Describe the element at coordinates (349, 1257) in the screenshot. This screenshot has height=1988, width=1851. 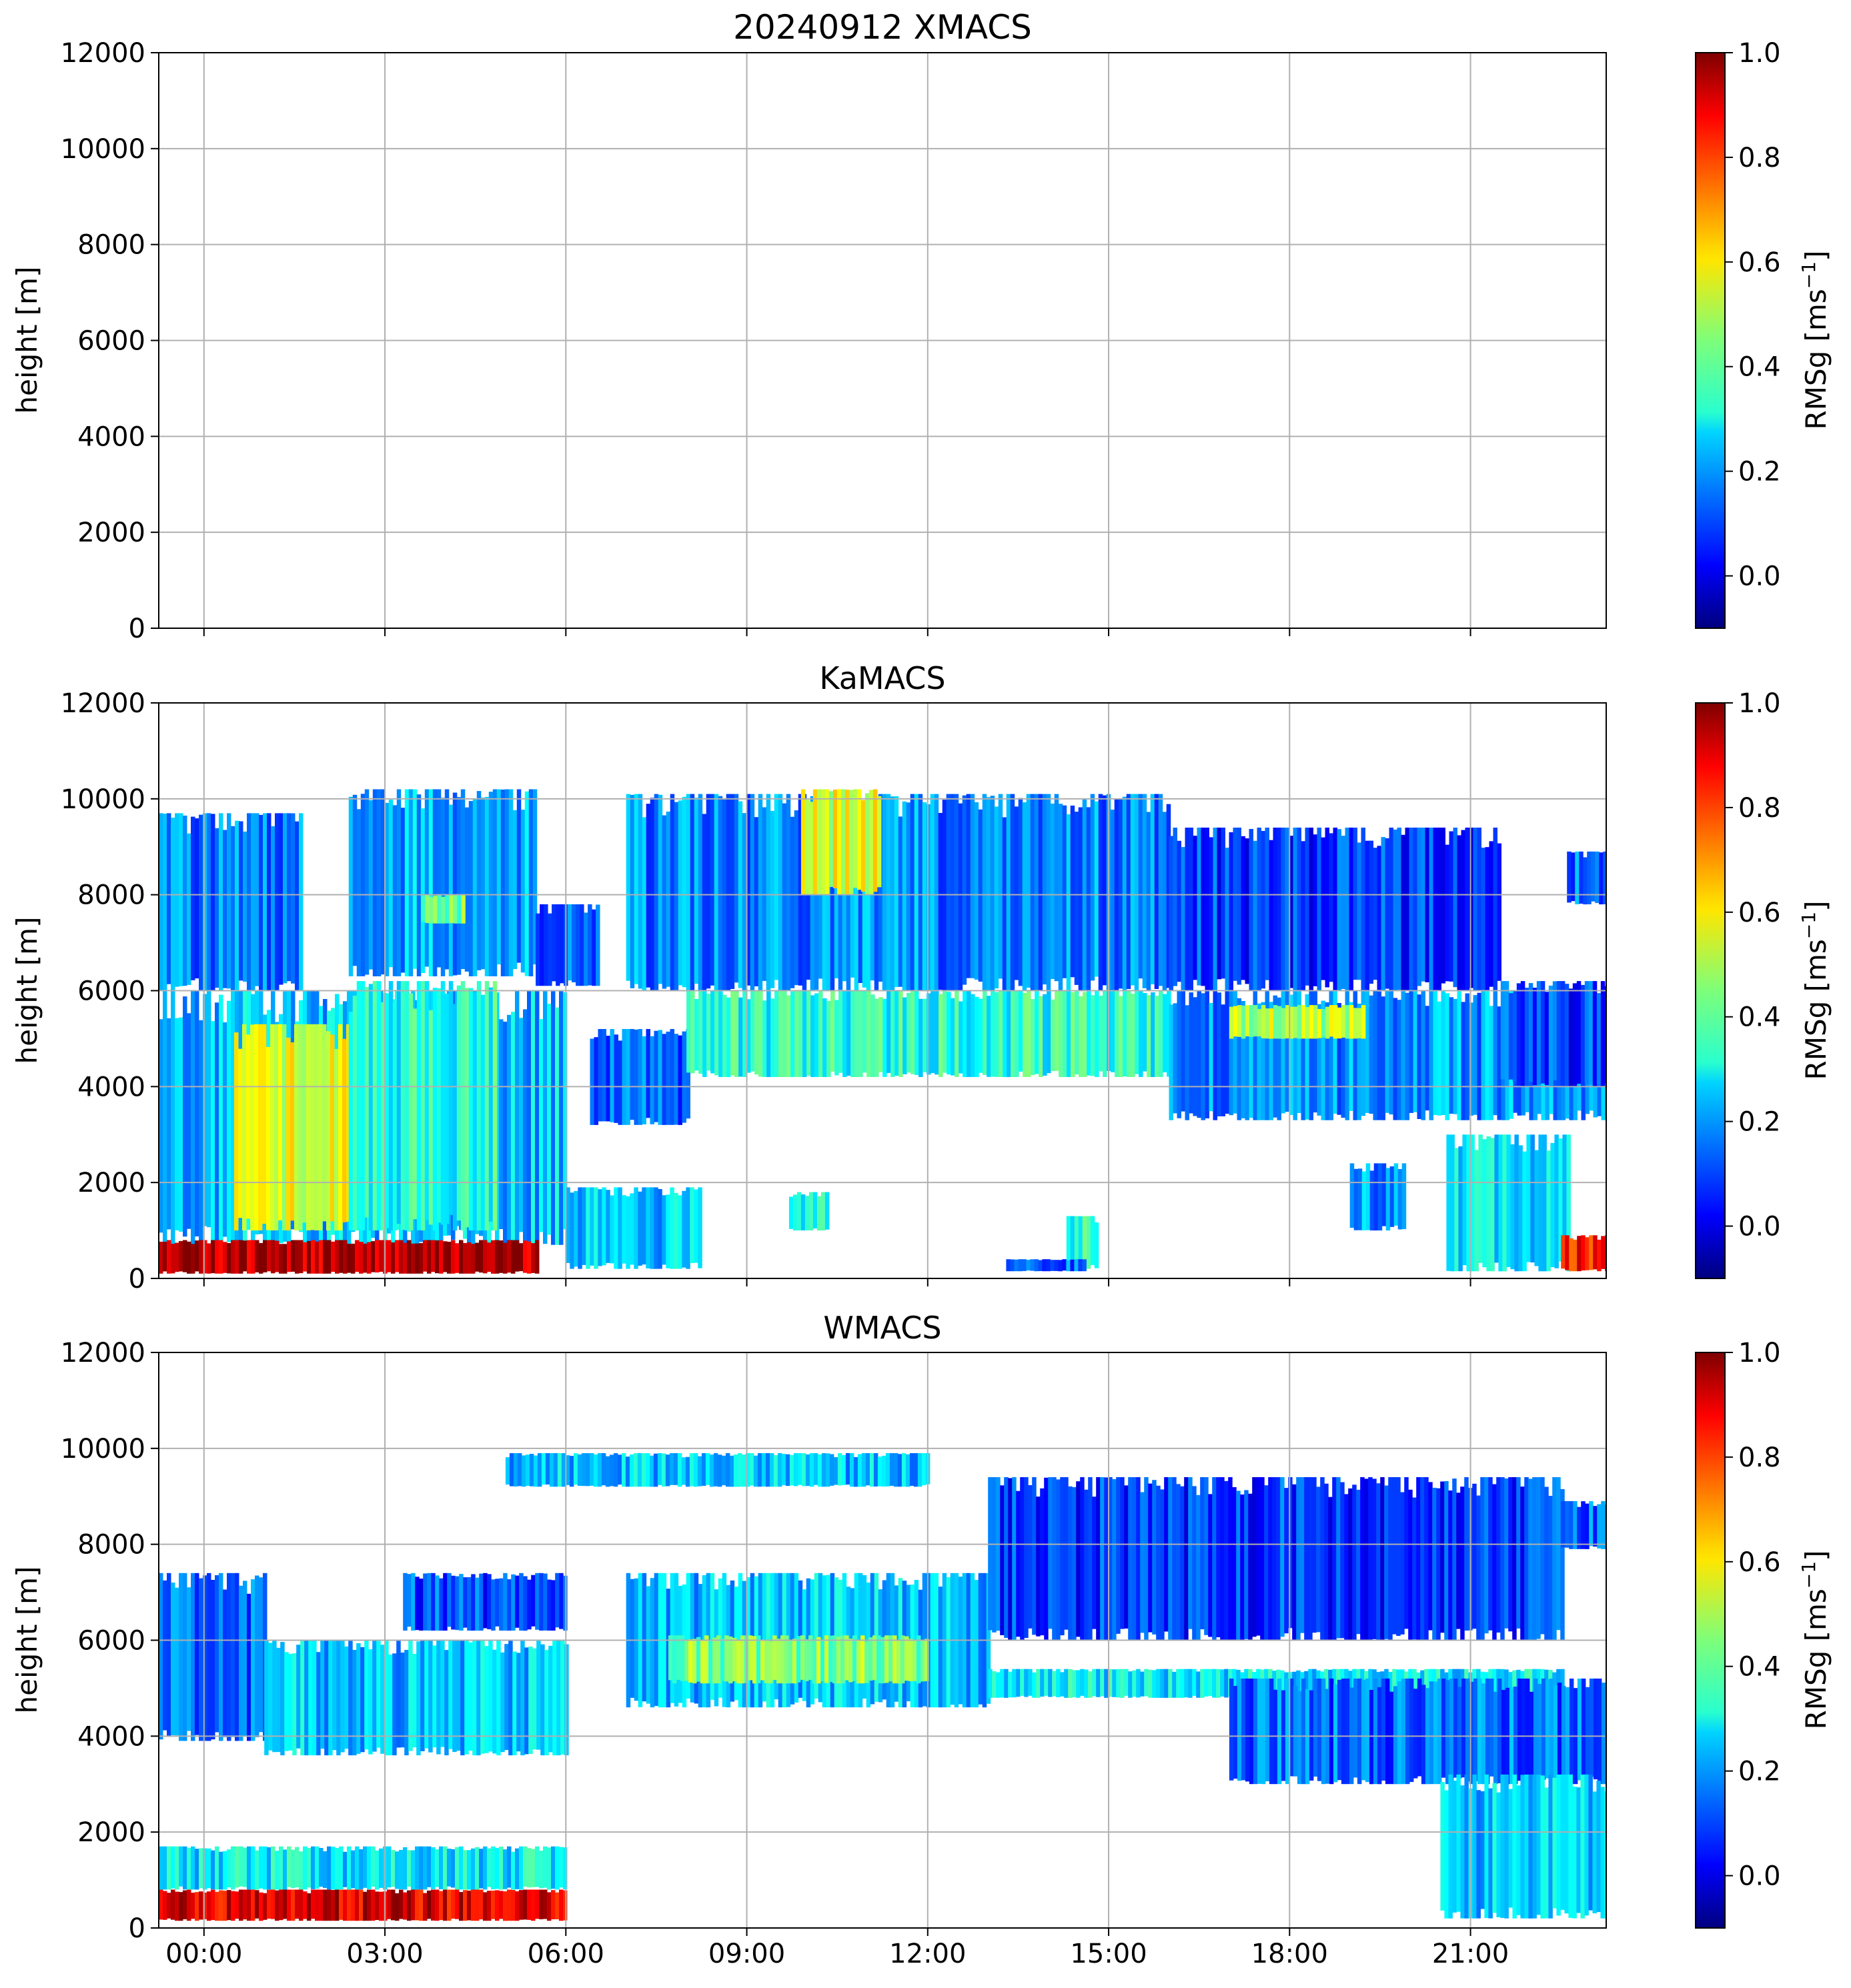
I see `echo-region` at that location.